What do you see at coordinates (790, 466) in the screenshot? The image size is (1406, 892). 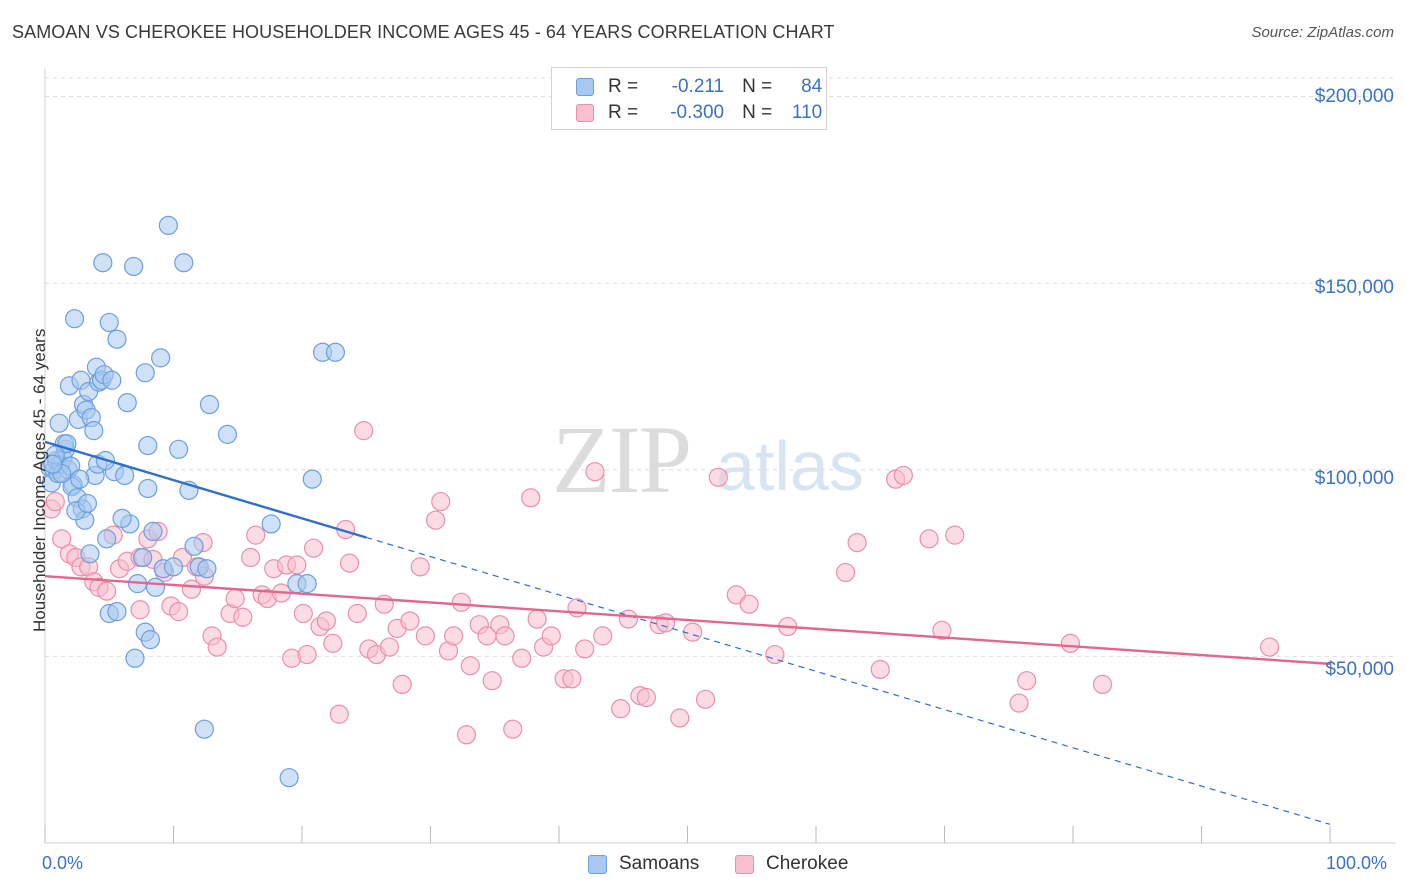 I see `watermark-atlas: atlas` at bounding box center [790, 466].